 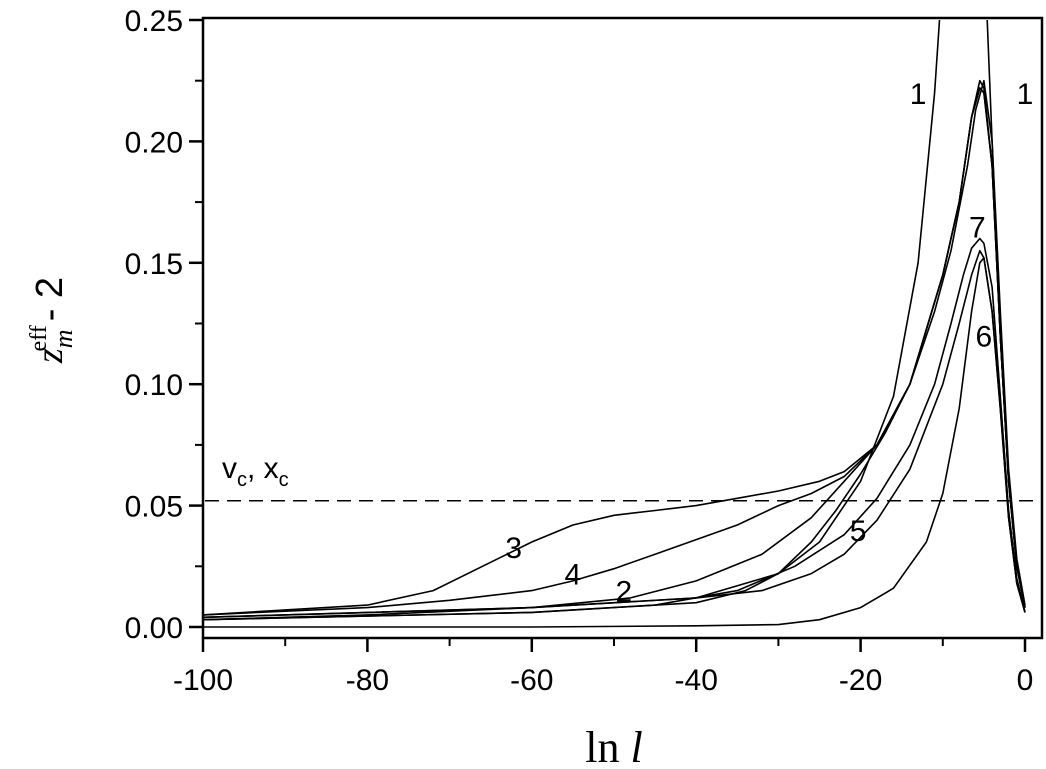 I want to click on x-axis-title: ln l, so click(x=613, y=746).